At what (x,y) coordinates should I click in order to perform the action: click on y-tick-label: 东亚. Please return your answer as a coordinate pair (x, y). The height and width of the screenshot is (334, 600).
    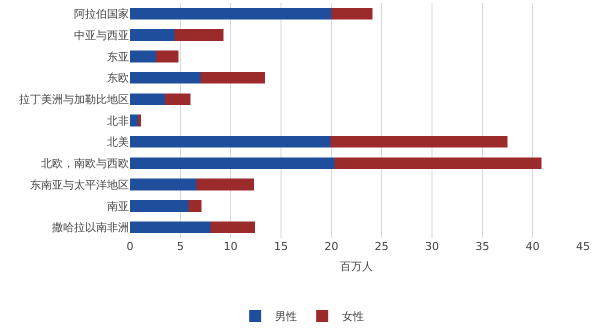
    Looking at the image, I should click on (118, 57).